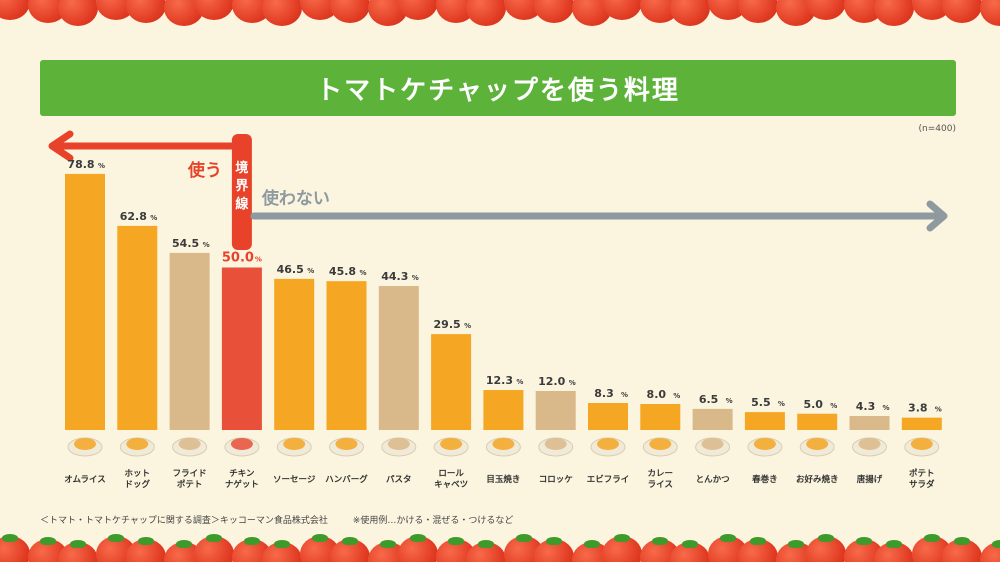  What do you see at coordinates (394, 276) in the screenshot?
I see `data-label: 44.3` at bounding box center [394, 276].